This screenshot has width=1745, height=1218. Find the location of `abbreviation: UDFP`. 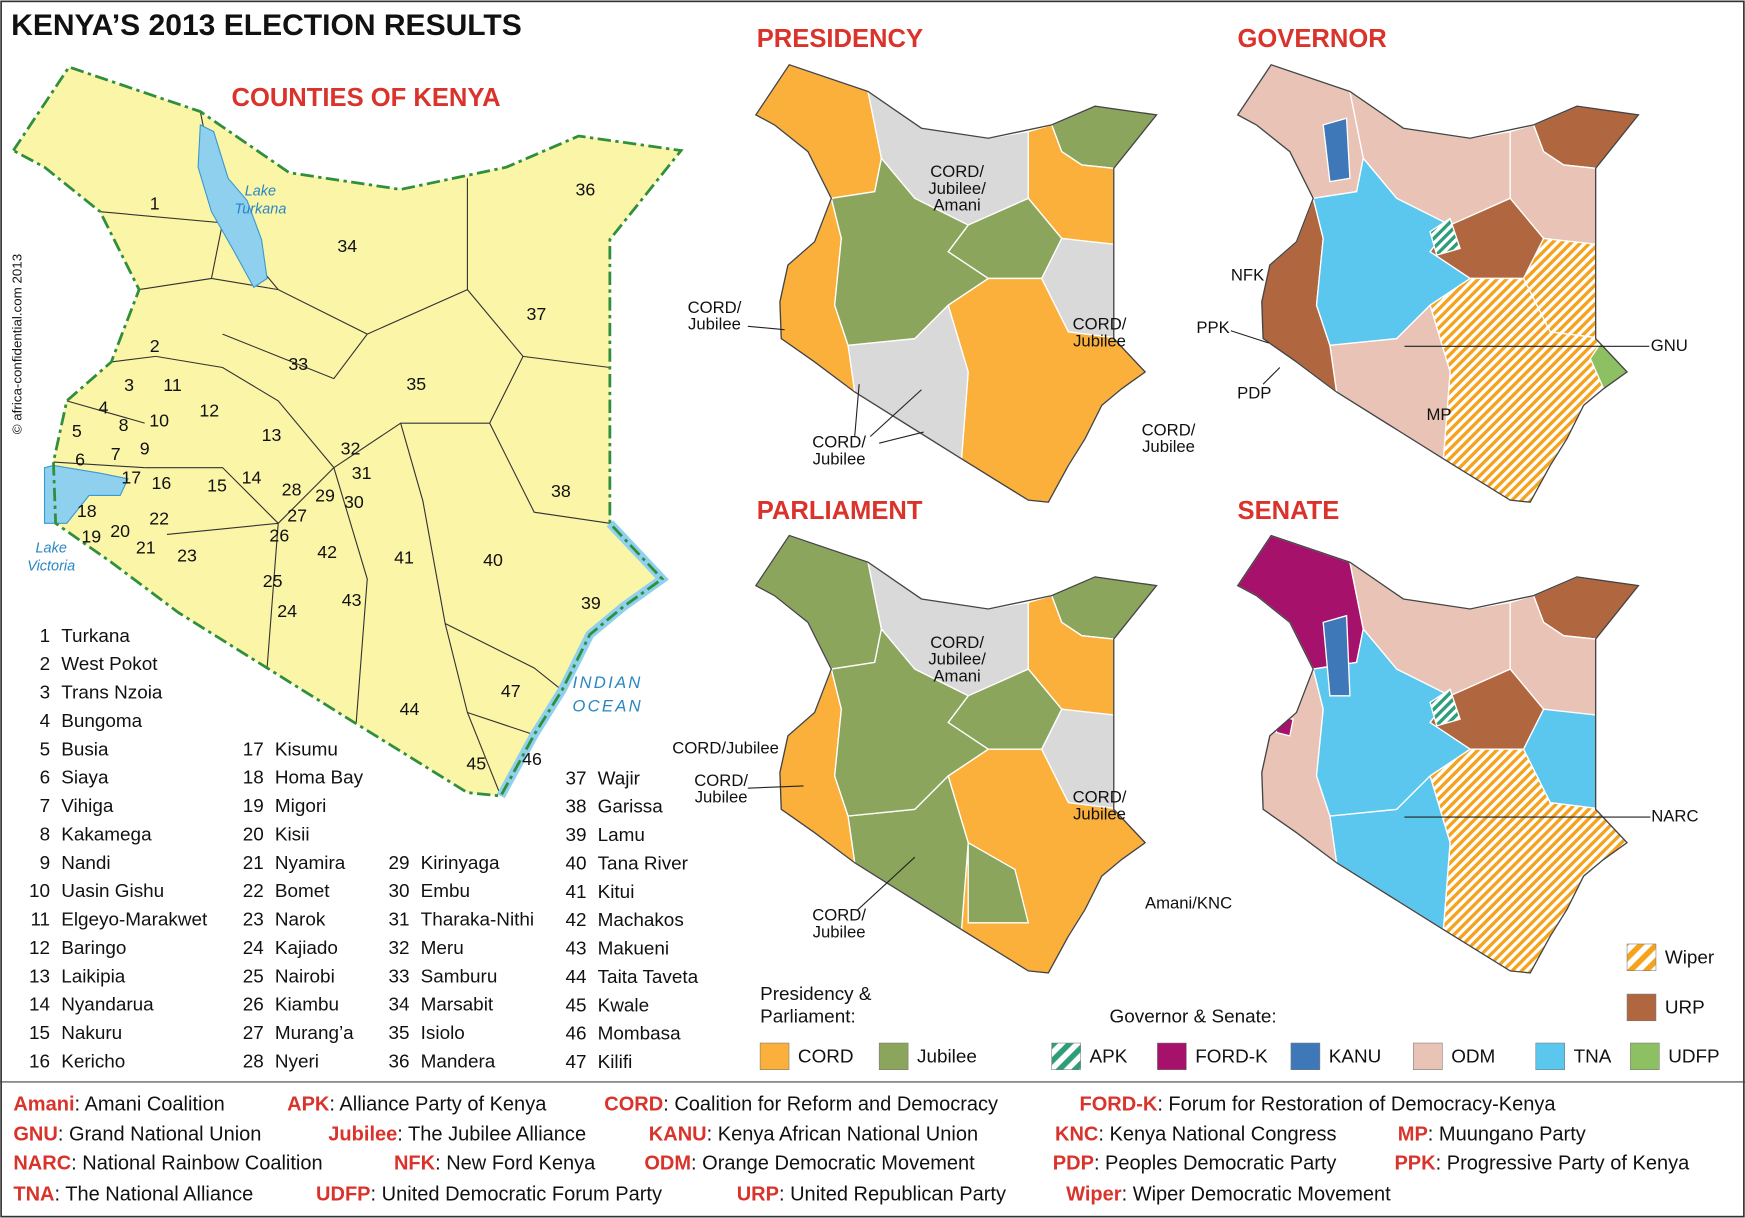

abbreviation: UDFP is located at coordinates (343, 1195).